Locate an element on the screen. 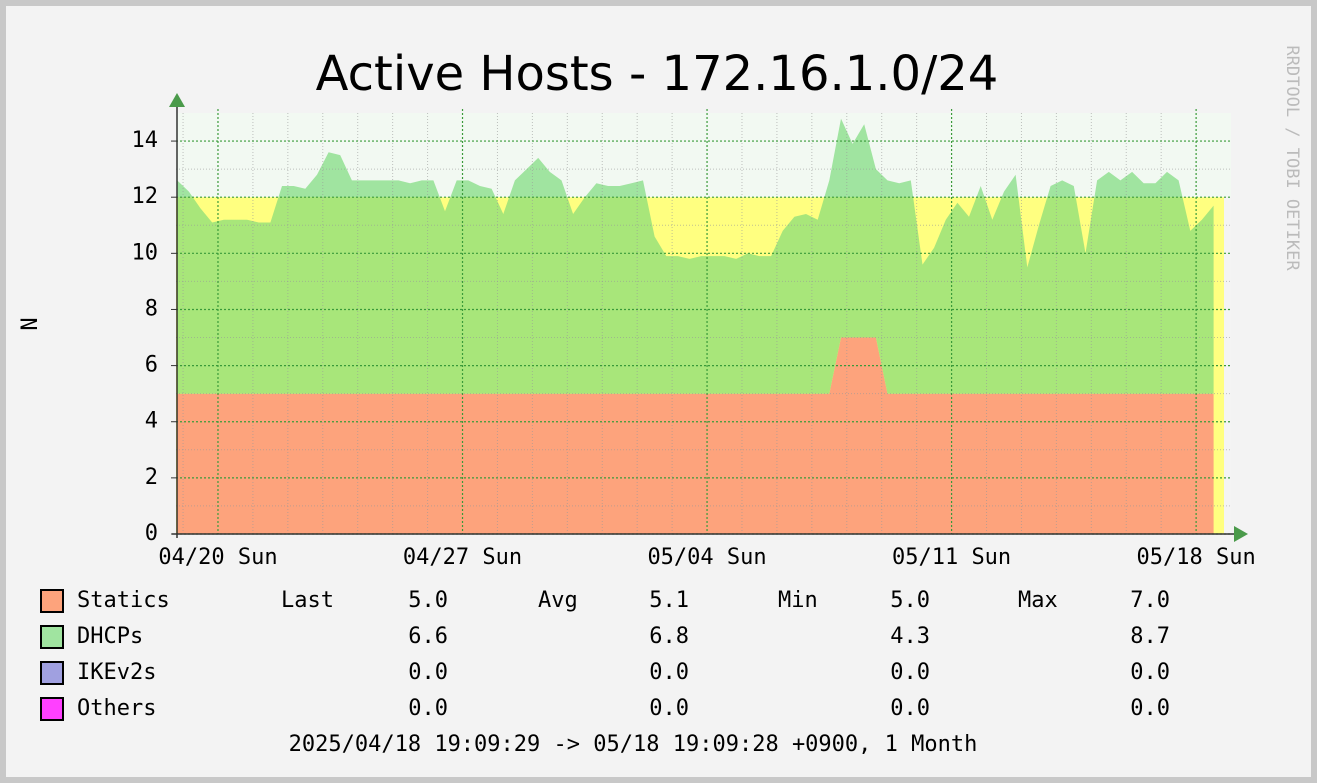 This screenshot has height=783, width=1317. stat-value: 6.6 is located at coordinates (428, 636).